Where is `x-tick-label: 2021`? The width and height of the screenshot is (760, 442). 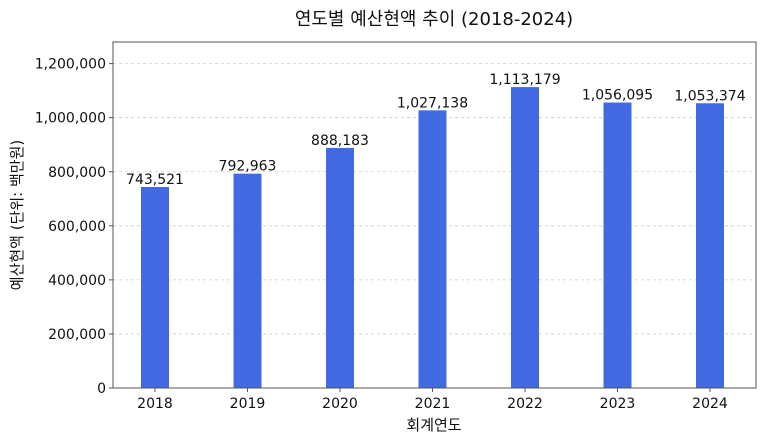
x-tick-label: 2021 is located at coordinates (433, 404).